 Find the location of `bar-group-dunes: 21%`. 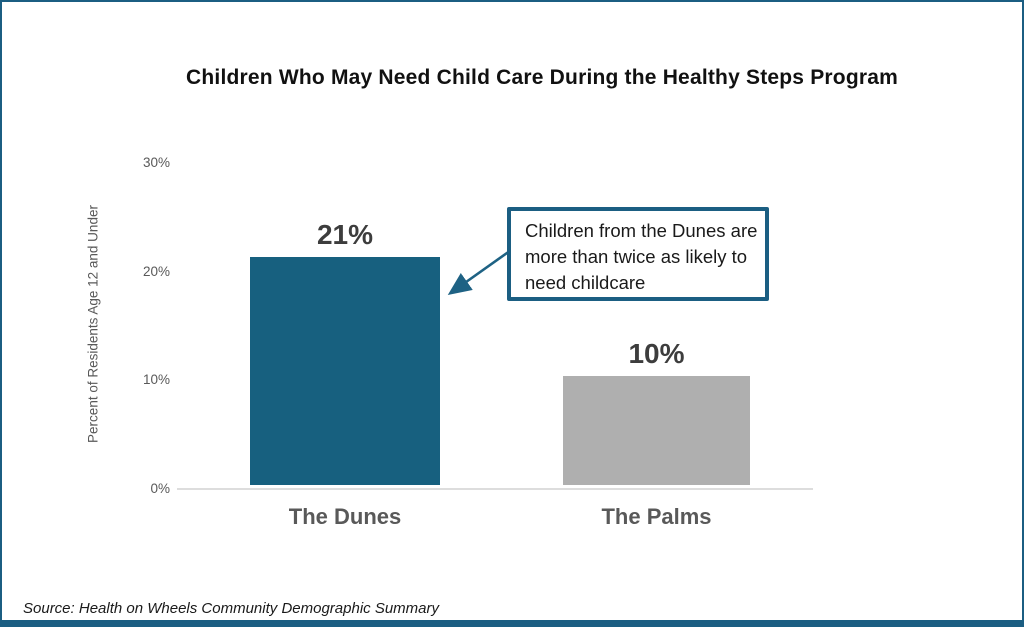

bar-group-dunes: 21% is located at coordinates (345, 352).